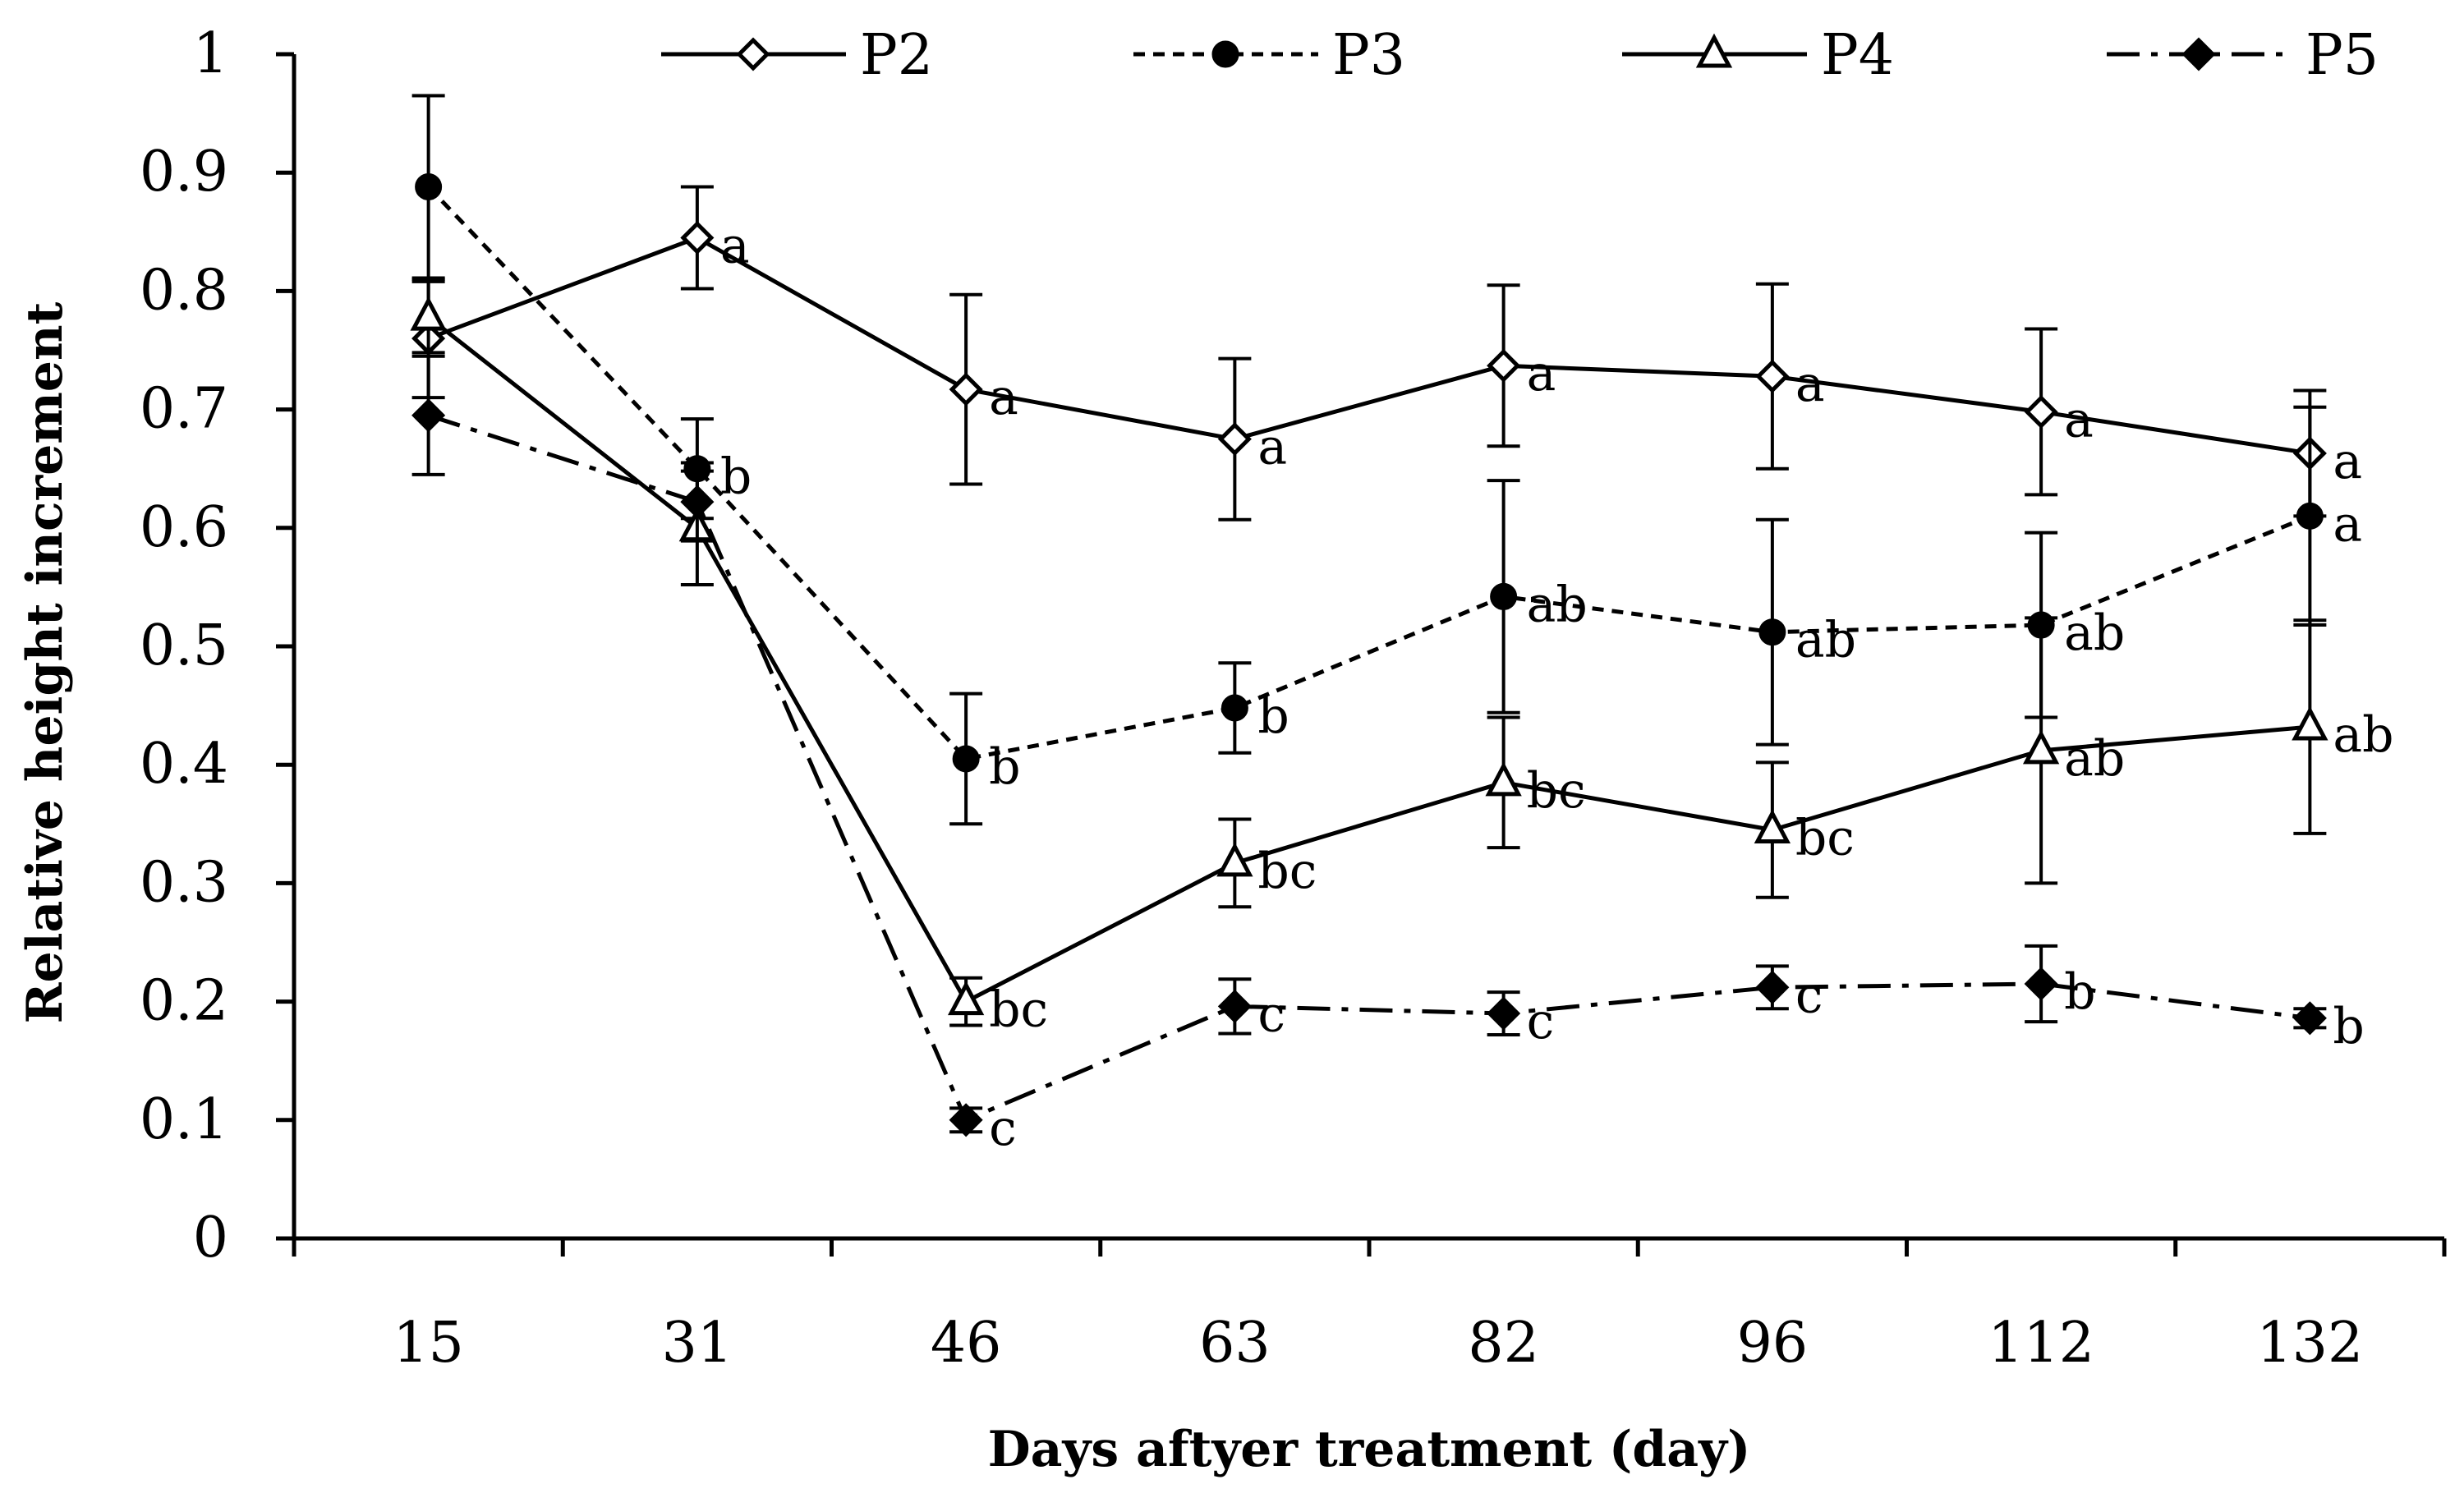  What do you see at coordinates (210, 54) in the screenshot?
I see `y-tick-label: 1` at bounding box center [210, 54].